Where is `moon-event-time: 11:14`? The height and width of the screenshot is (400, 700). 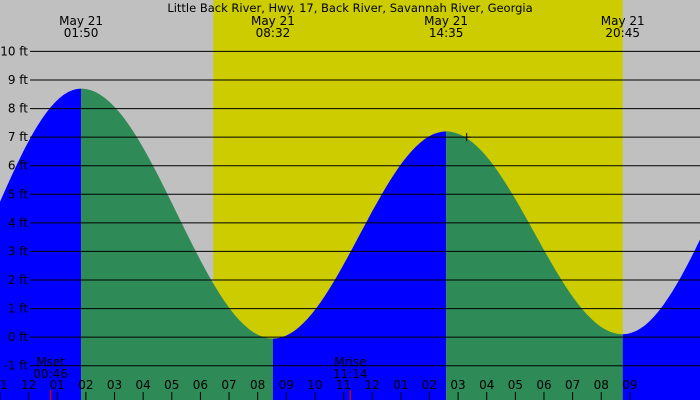
moon-event-time: 11:14 is located at coordinates (350, 374).